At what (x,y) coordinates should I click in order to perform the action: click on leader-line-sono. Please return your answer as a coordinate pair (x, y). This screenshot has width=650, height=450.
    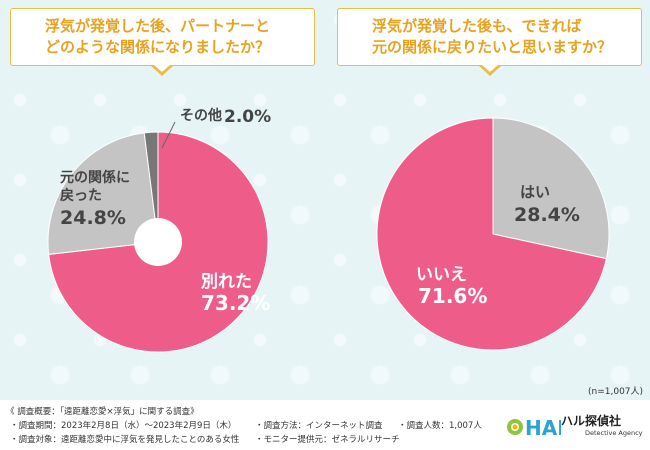
    Looking at the image, I should click on (168, 135).